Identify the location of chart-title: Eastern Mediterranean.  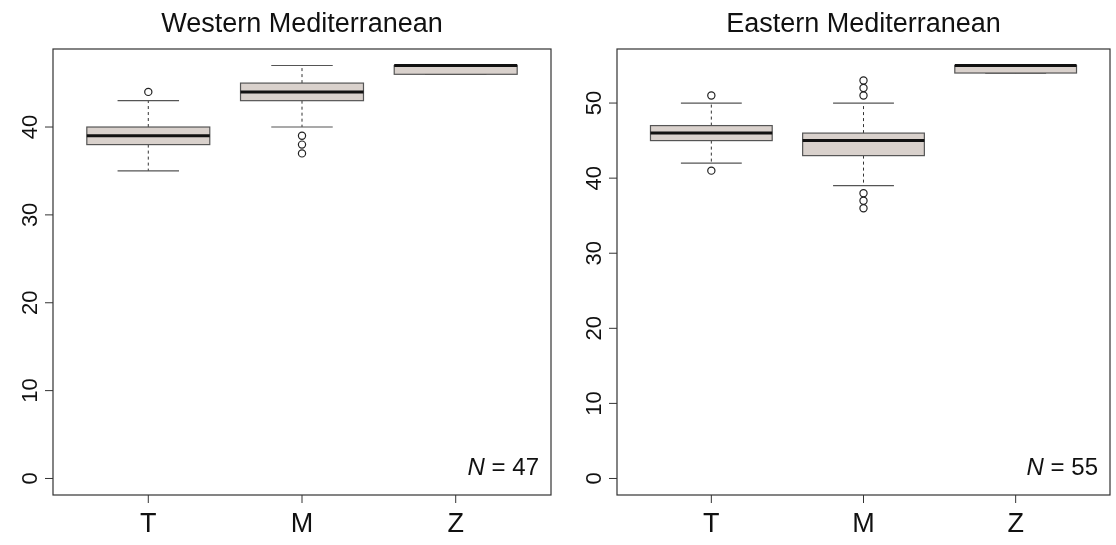
(863, 23).